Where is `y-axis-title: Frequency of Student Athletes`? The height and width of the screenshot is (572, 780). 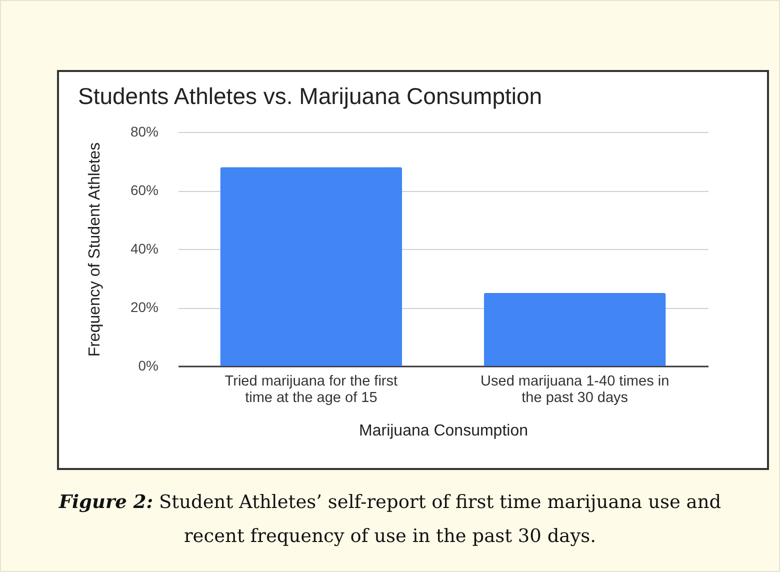 y-axis-title: Frequency of Student Athletes is located at coordinates (95, 249).